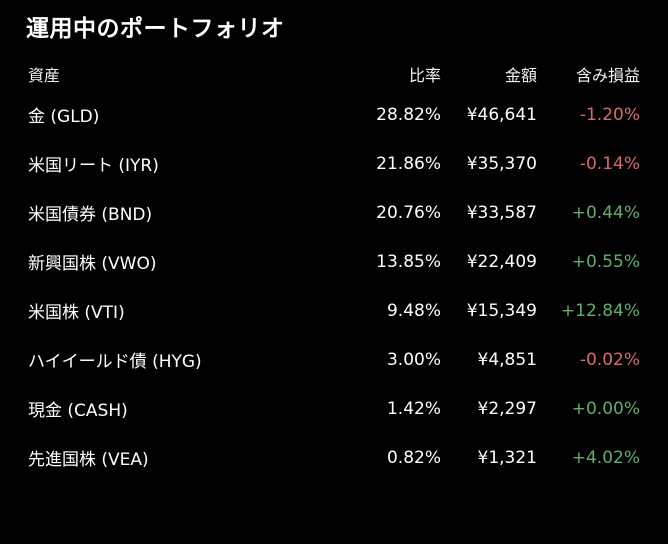 The width and height of the screenshot is (668, 544). Describe the element at coordinates (334, 359) in the screenshot. I see `table-row: ハイイールド債 (HYG) 3.00% ¥4,851 -0.02%` at that location.